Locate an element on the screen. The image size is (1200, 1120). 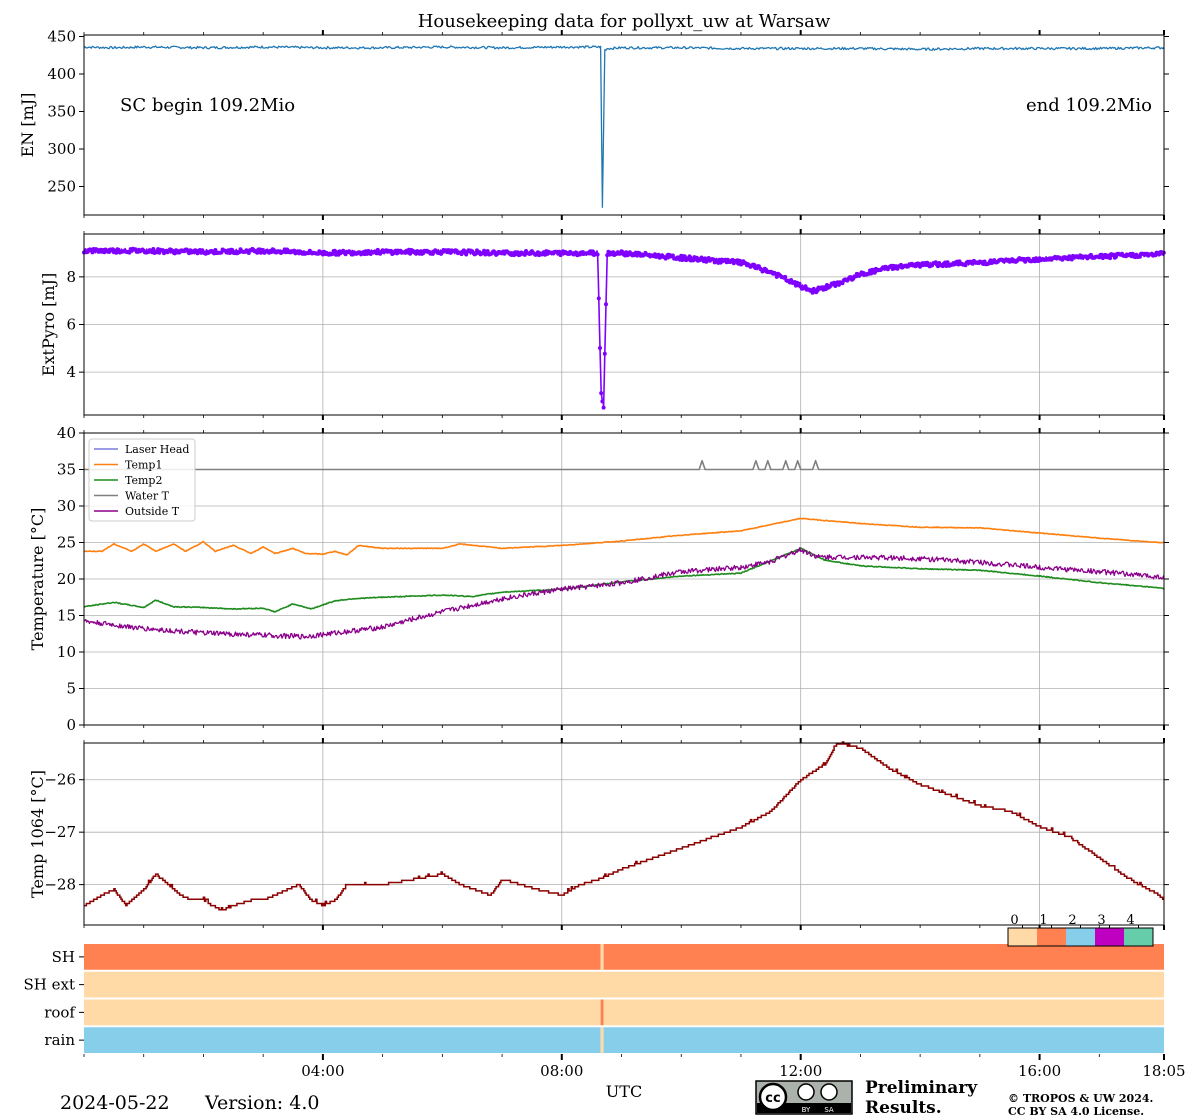
x-tick-label: 08:00 is located at coordinates (561, 1071).